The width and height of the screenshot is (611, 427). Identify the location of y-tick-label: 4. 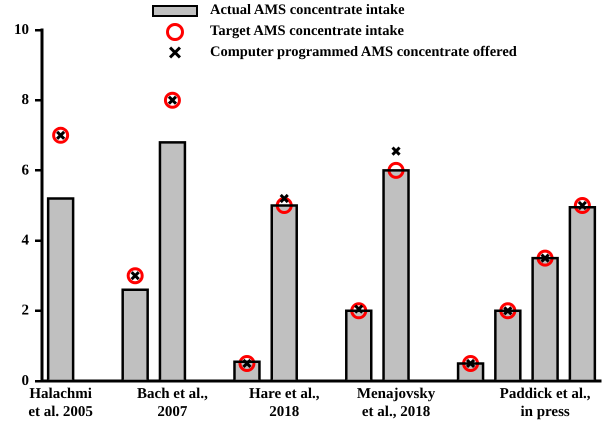
(26, 240).